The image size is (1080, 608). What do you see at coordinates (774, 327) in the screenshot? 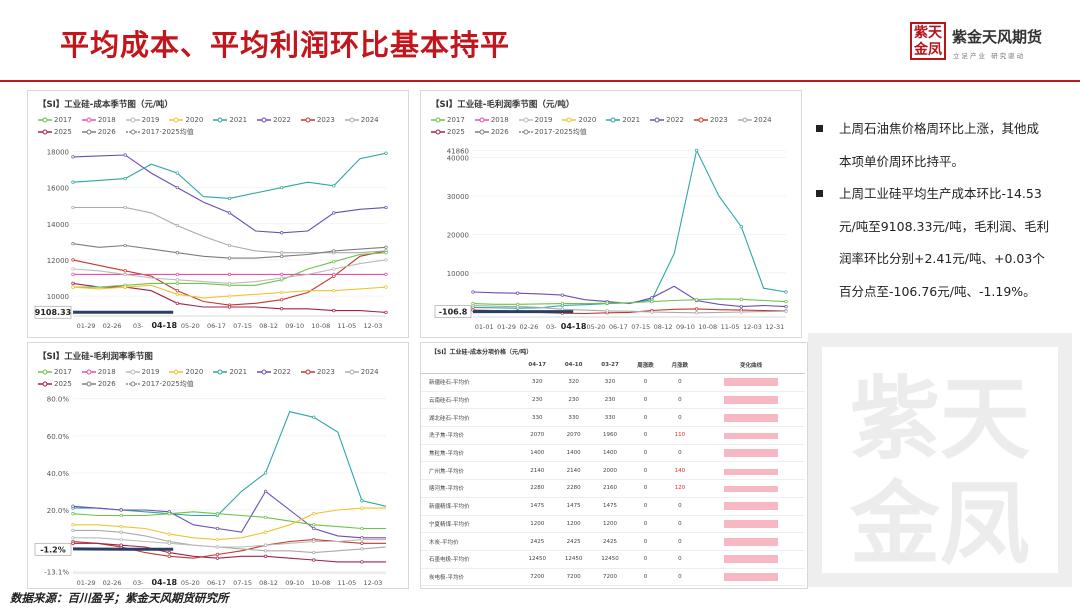
I see `x-tick-label: 12-31` at bounding box center [774, 327].